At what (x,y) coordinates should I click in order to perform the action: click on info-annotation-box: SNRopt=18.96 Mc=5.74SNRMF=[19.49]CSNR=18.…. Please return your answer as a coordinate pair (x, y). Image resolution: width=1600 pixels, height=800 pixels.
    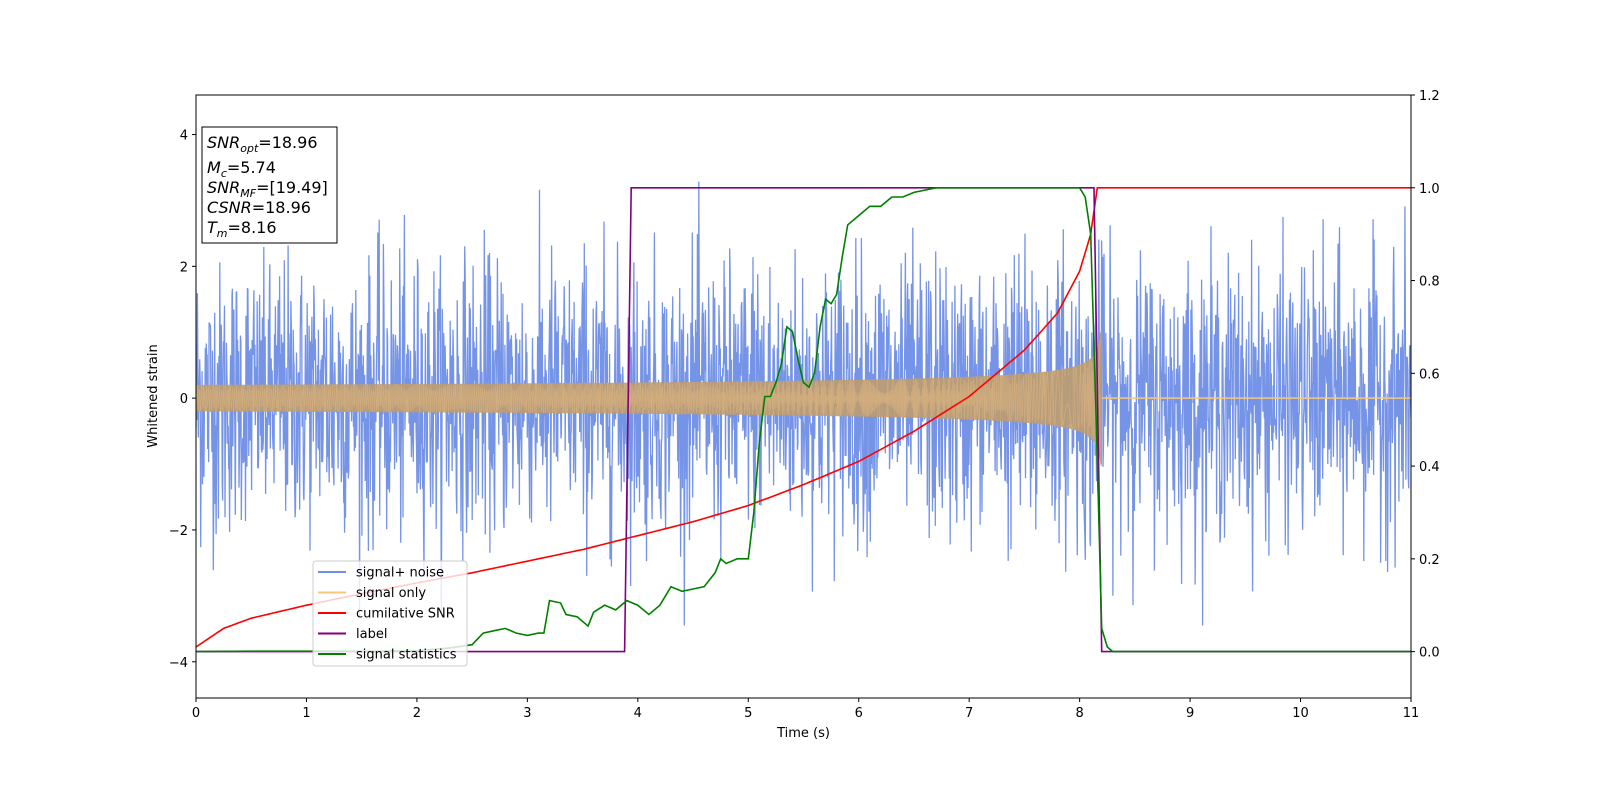
    Looking at the image, I should click on (269, 185).